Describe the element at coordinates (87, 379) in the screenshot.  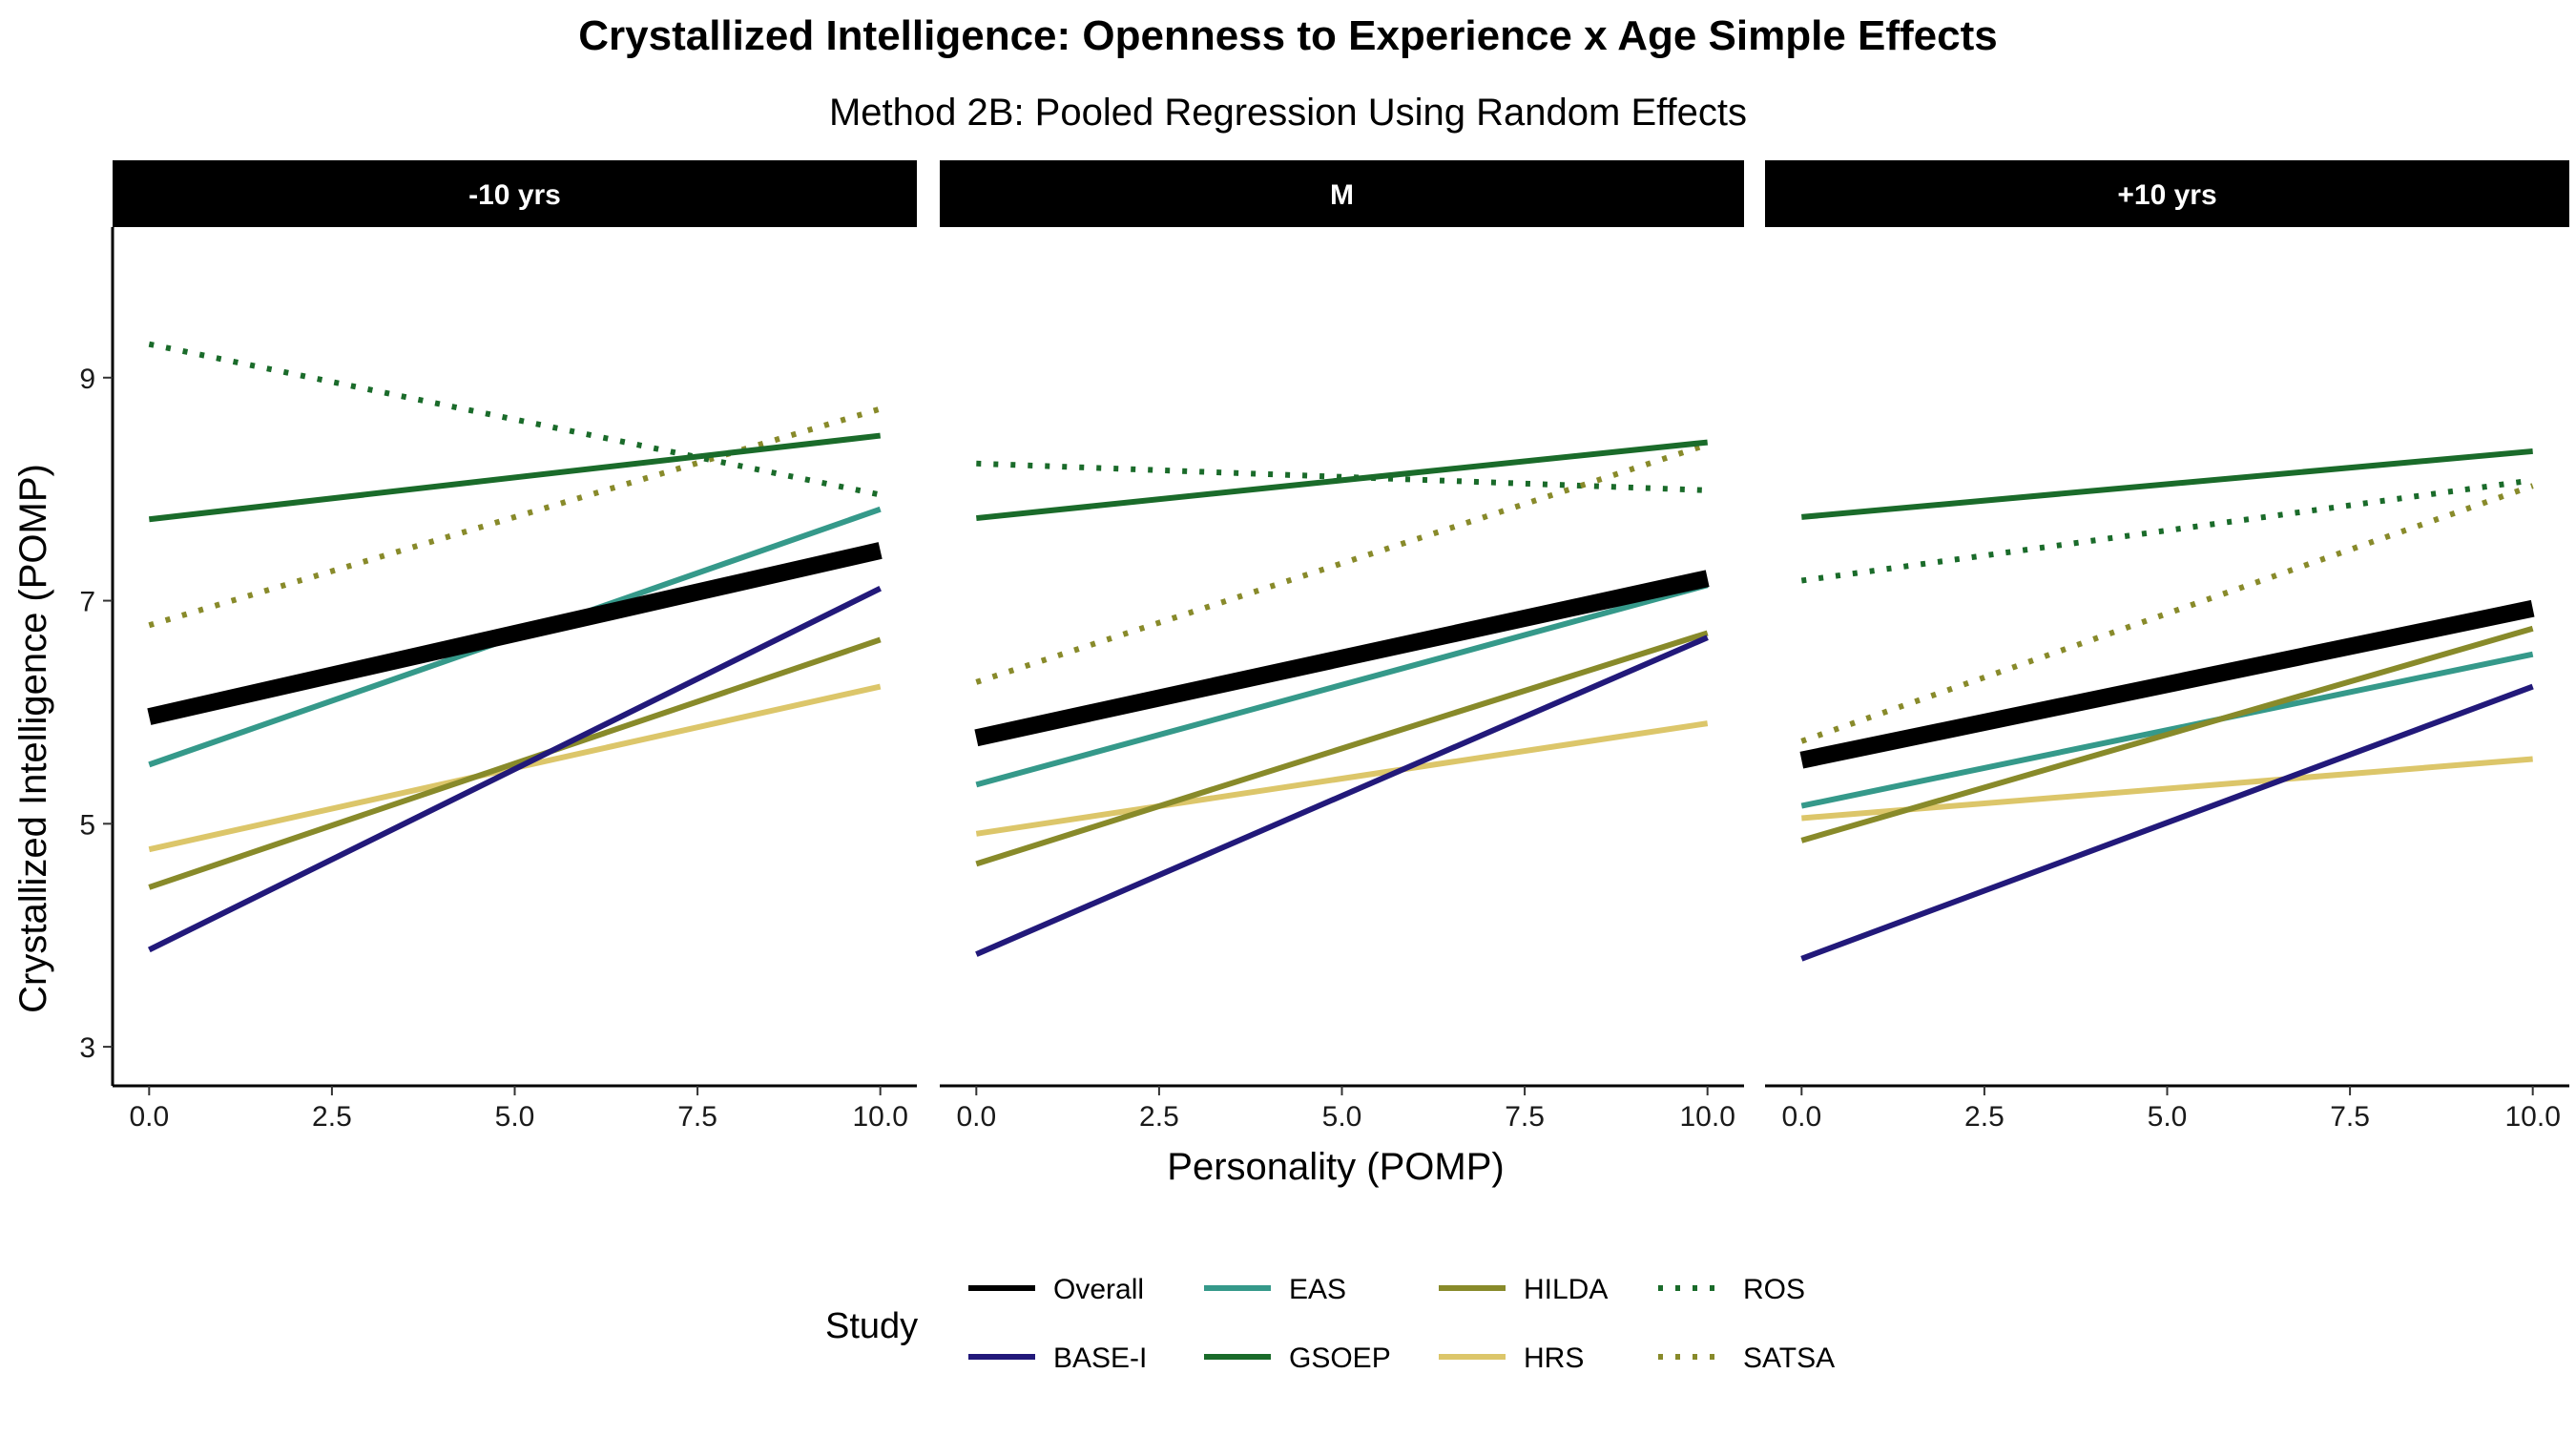
I see `y-tick-label: 9` at that location.